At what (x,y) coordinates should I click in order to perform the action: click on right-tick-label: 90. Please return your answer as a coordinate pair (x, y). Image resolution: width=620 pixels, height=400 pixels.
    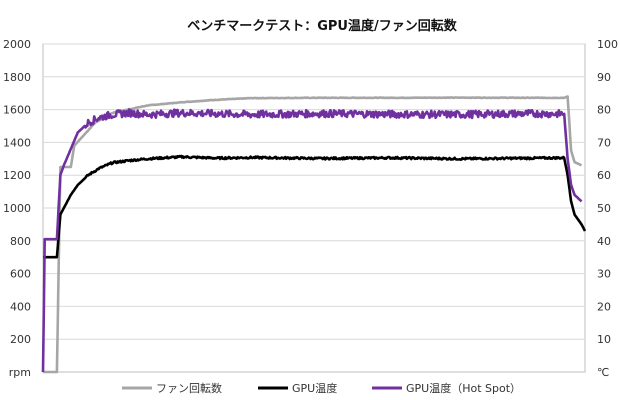
    Looking at the image, I should click on (604, 77).